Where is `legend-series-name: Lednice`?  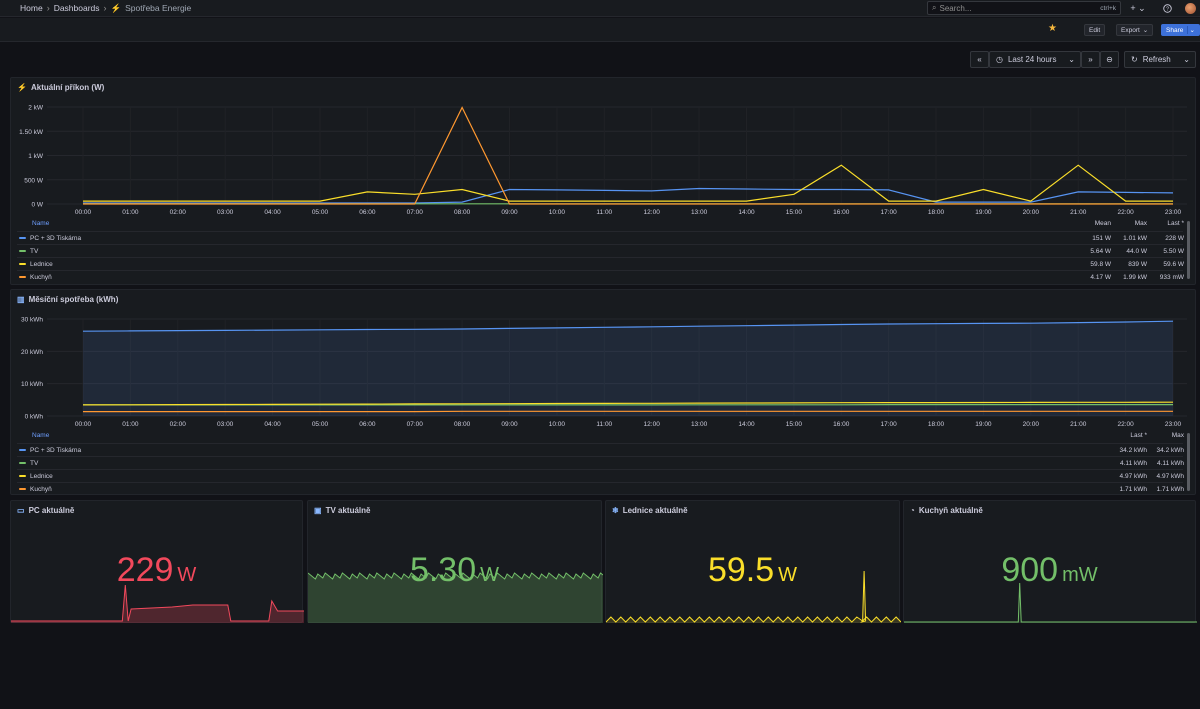
legend-series-name: Lednice is located at coordinates (41, 476).